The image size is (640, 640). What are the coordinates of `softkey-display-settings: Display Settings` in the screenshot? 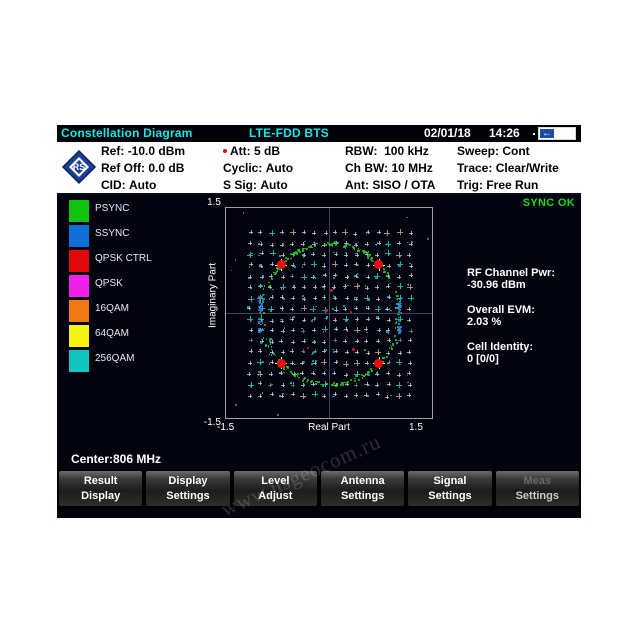 It's located at (188, 488).